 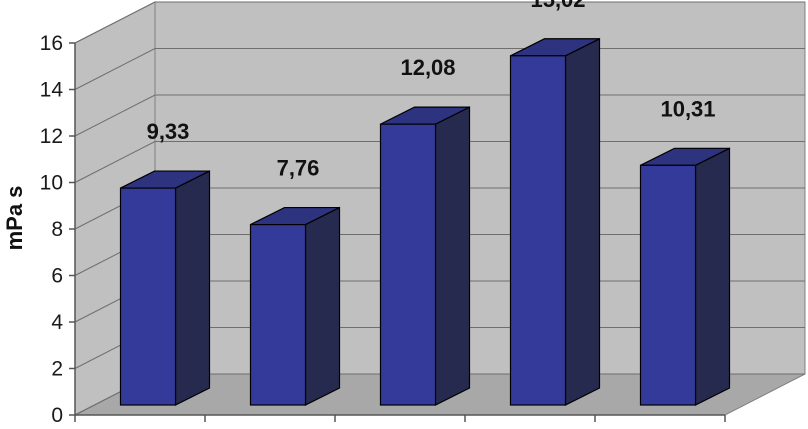 I want to click on y-tick-label: 4, so click(x=57, y=322).